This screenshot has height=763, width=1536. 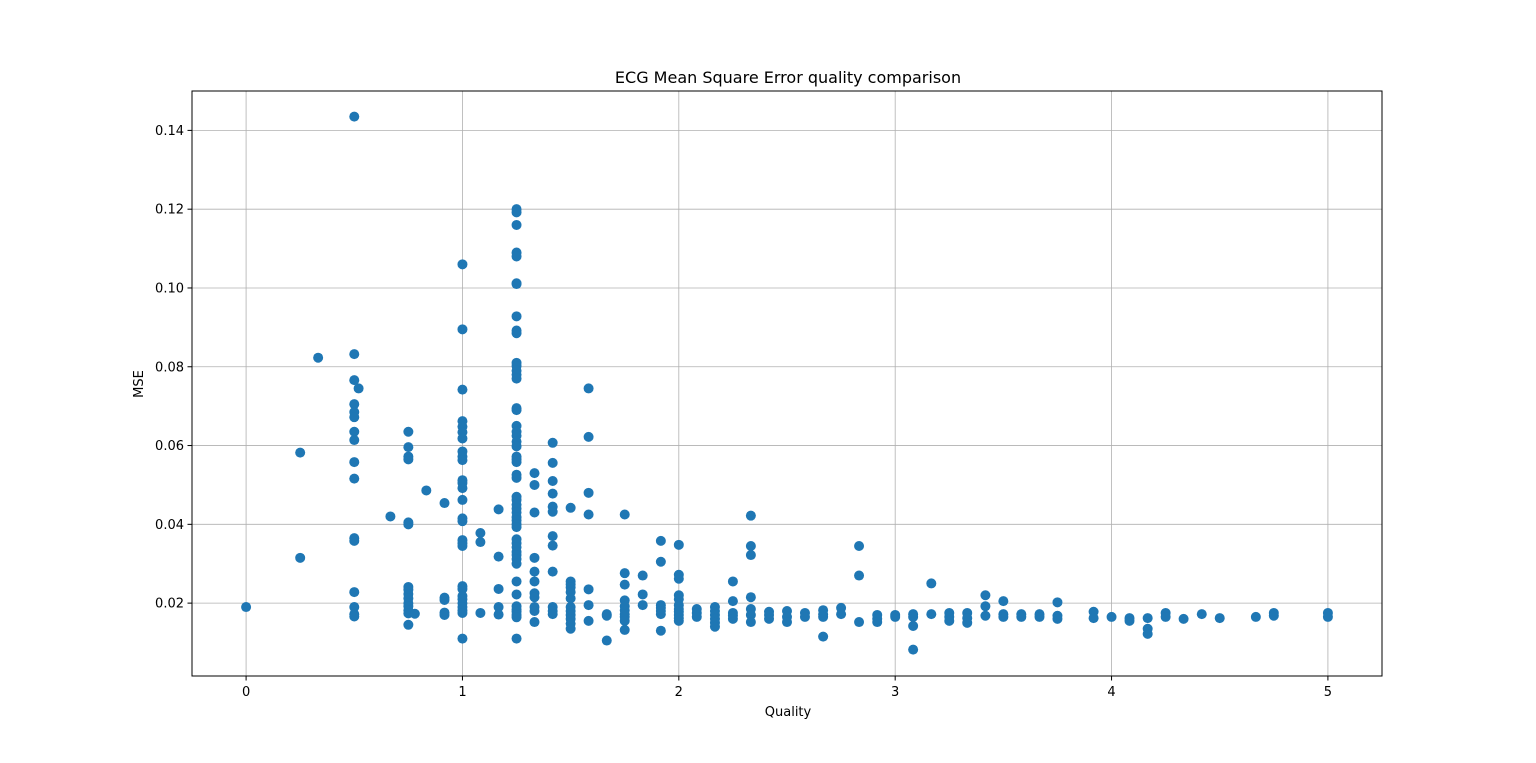 I want to click on x-tick-label-0: 0, so click(x=246, y=692).